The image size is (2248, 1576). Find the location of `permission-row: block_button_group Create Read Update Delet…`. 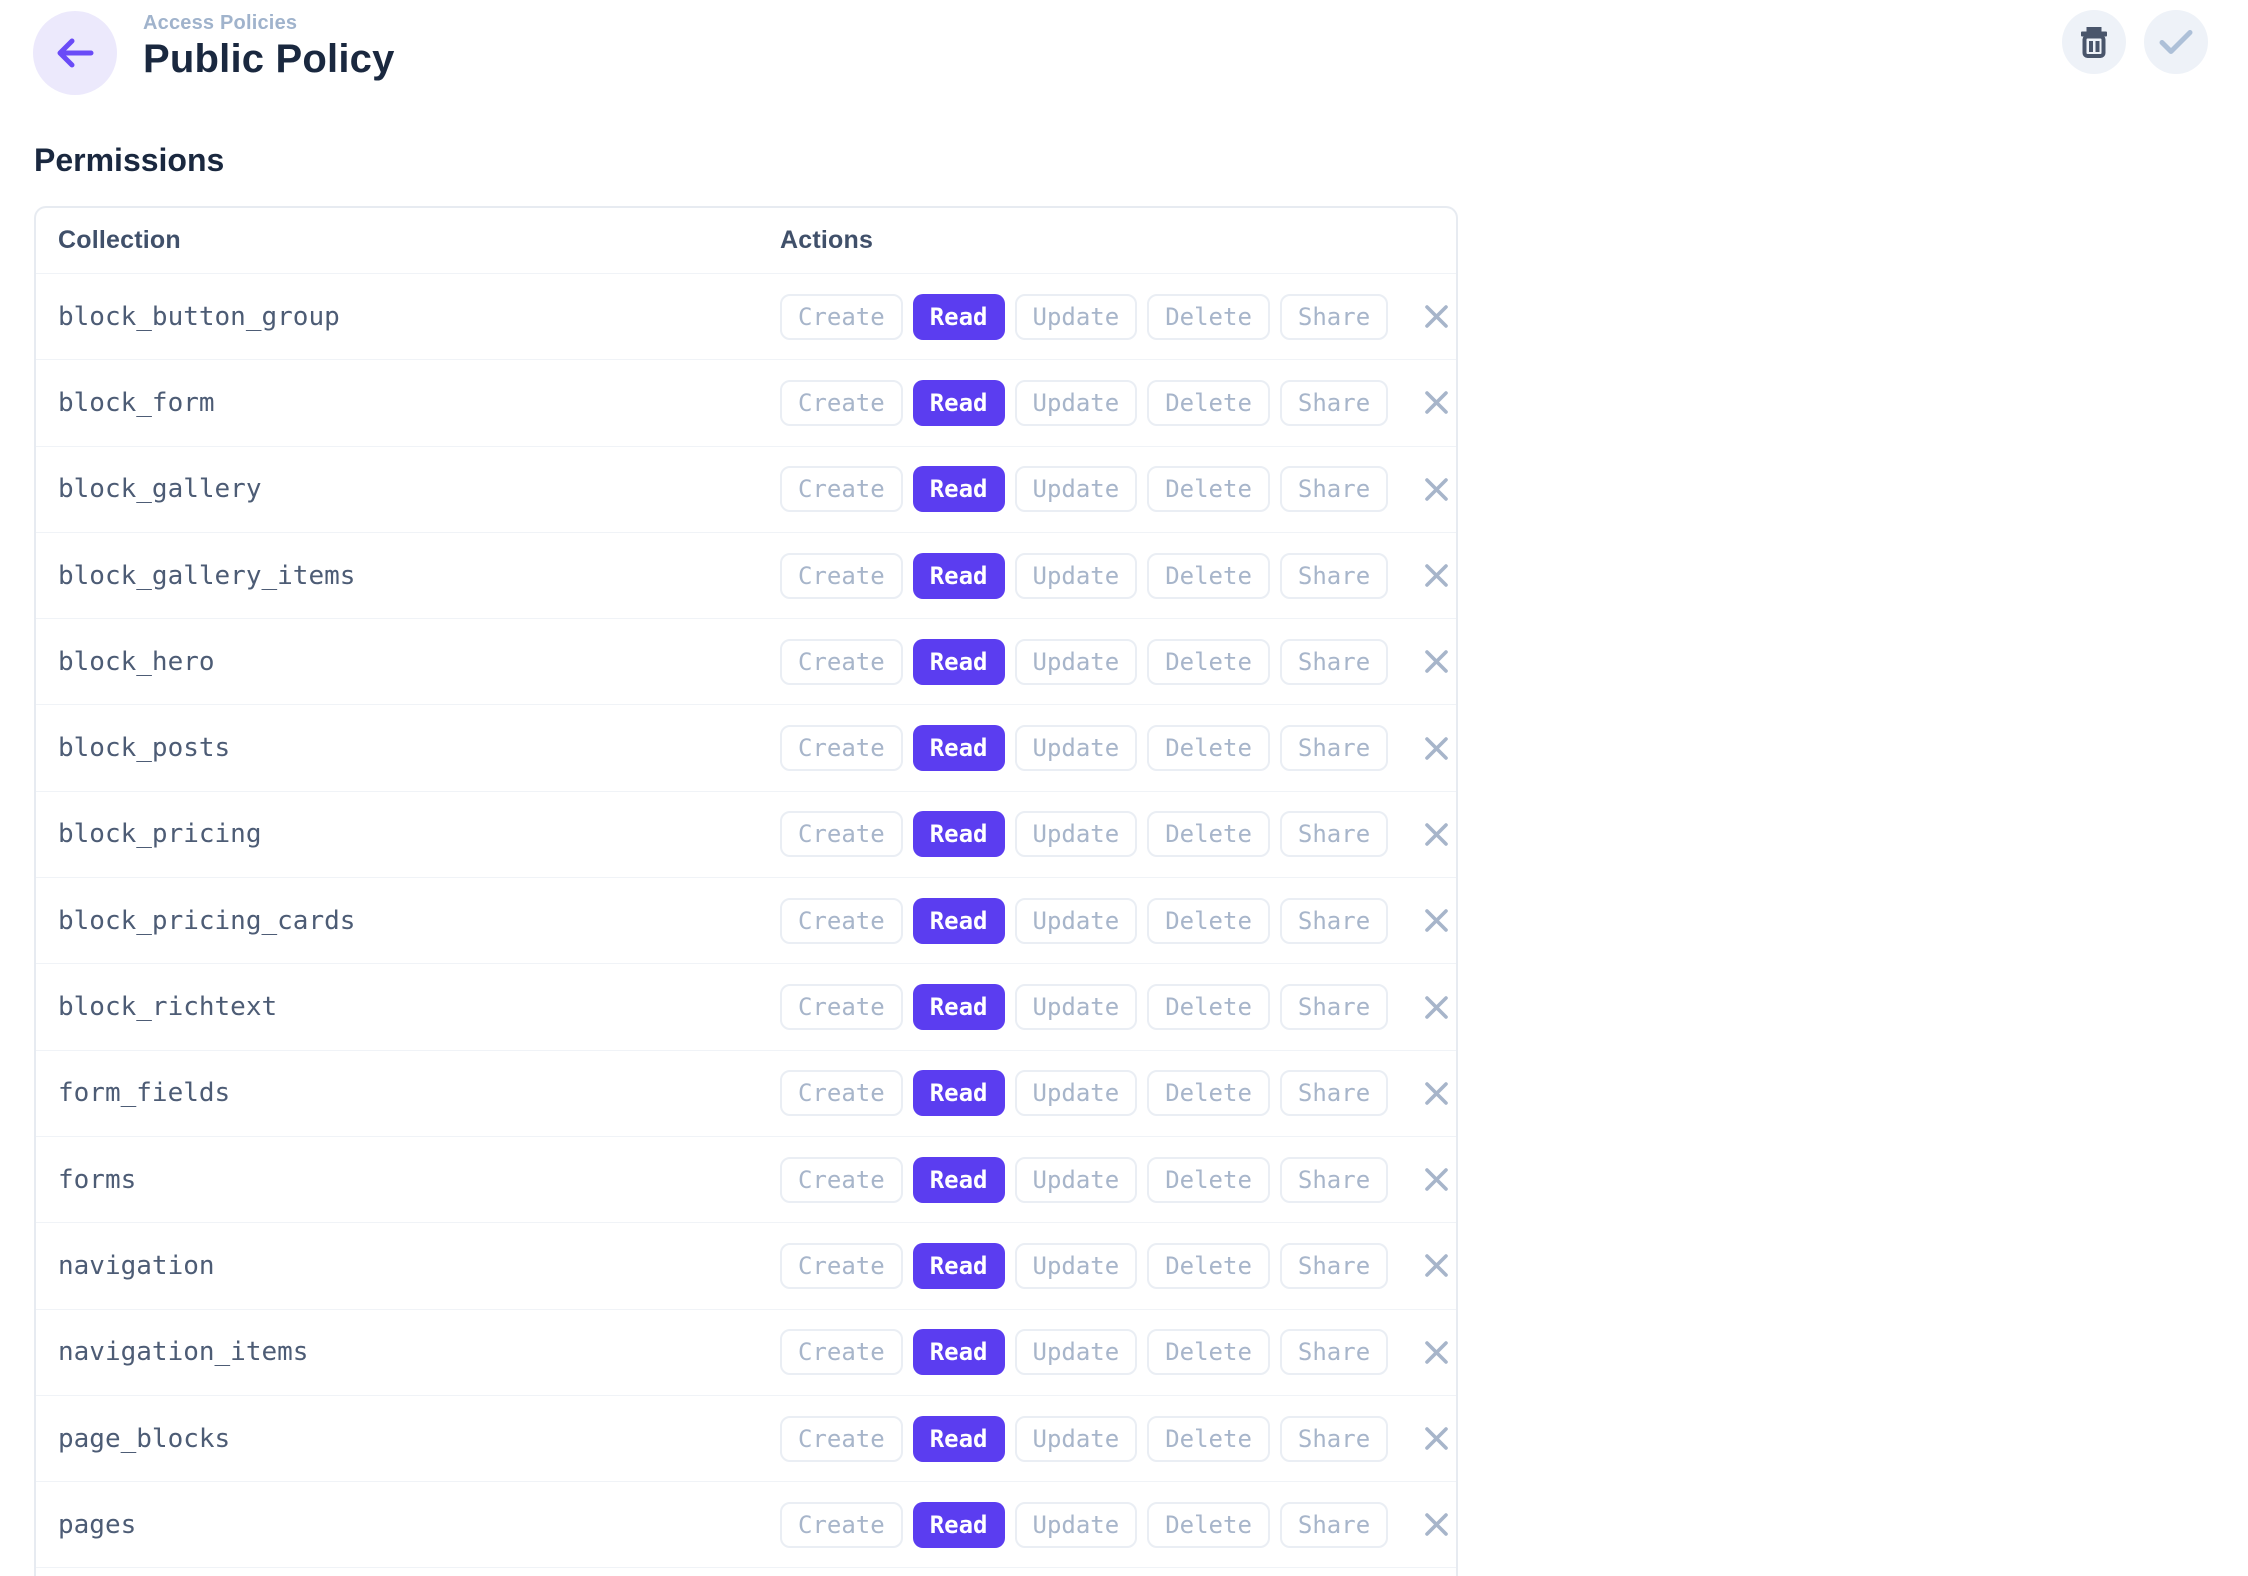

permission-row: block_button_group Create Read Update Delet… is located at coordinates (746, 317).